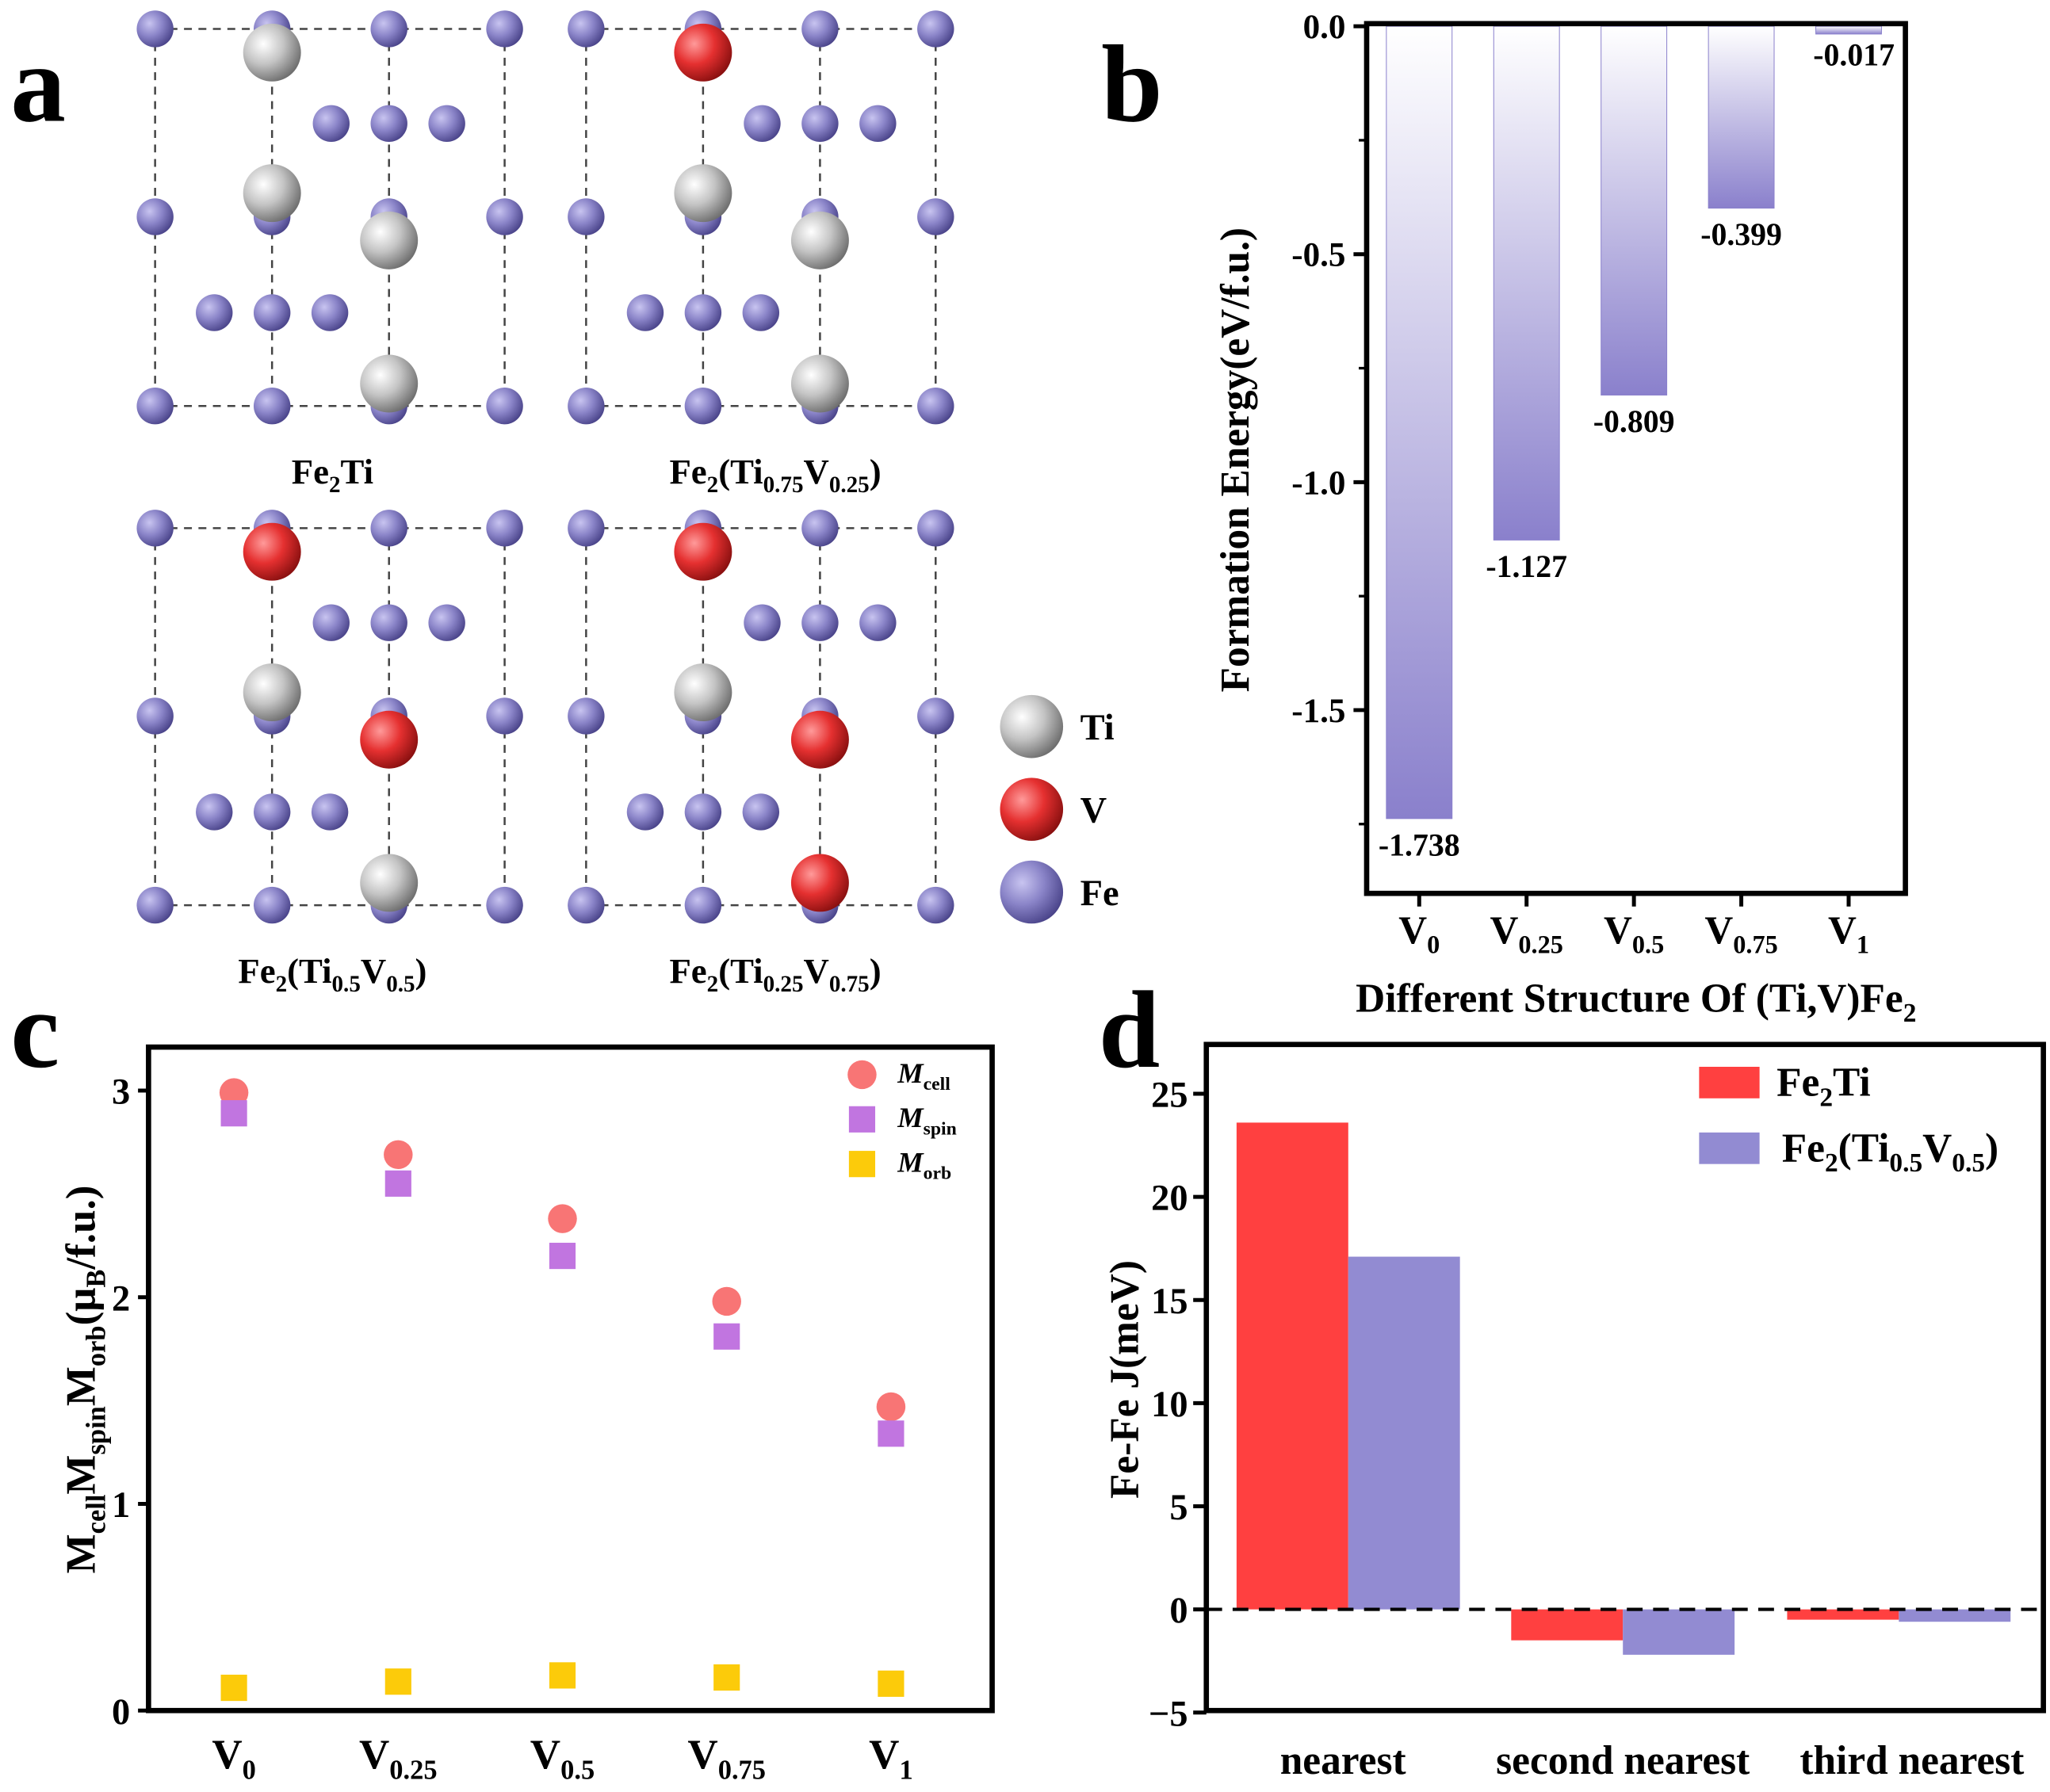 This screenshot has height=1792, width=2050. Describe the element at coordinates (1169, 1199) in the screenshot. I see `y-tick-label: 20` at that location.